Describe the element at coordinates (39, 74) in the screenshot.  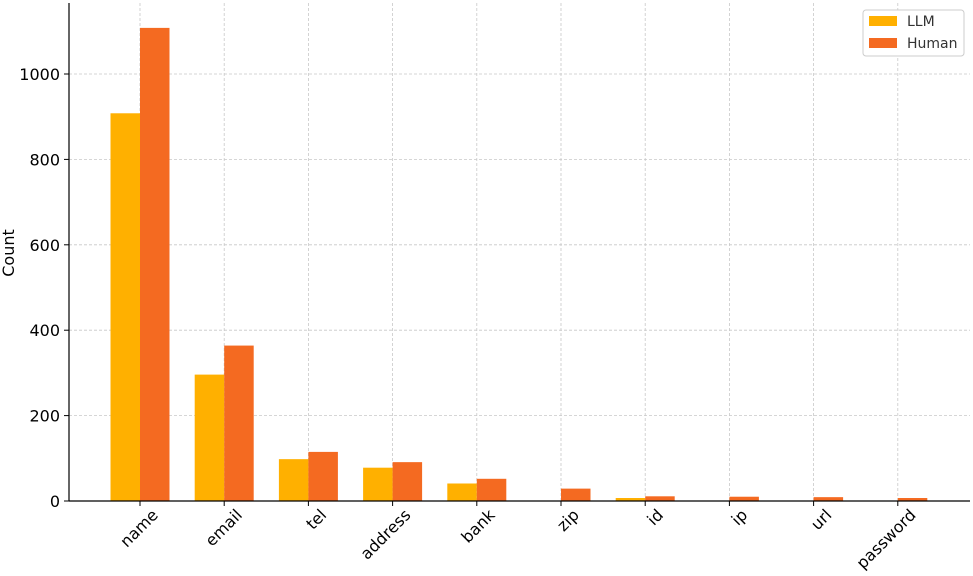
I see `y-tick-label: 1000` at that location.